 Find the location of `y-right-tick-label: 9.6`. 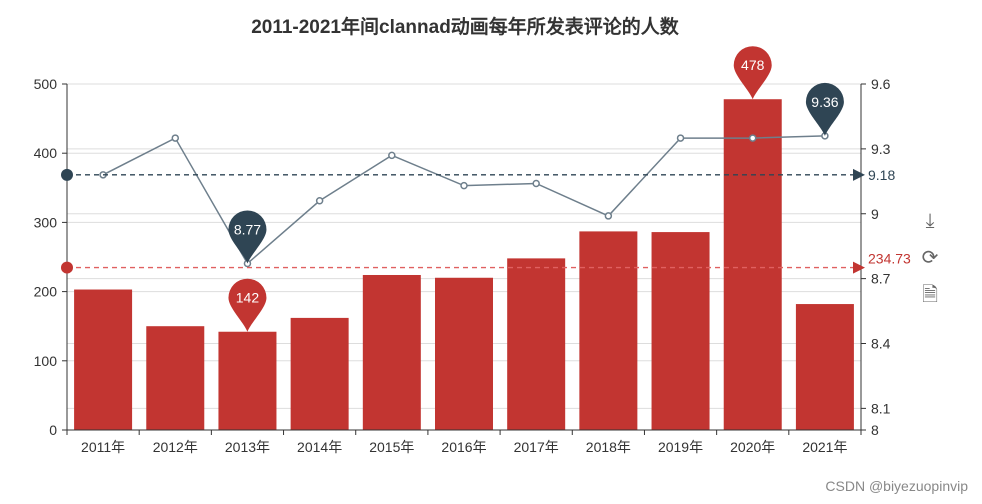

y-right-tick-label: 9.6 is located at coordinates (881, 84).